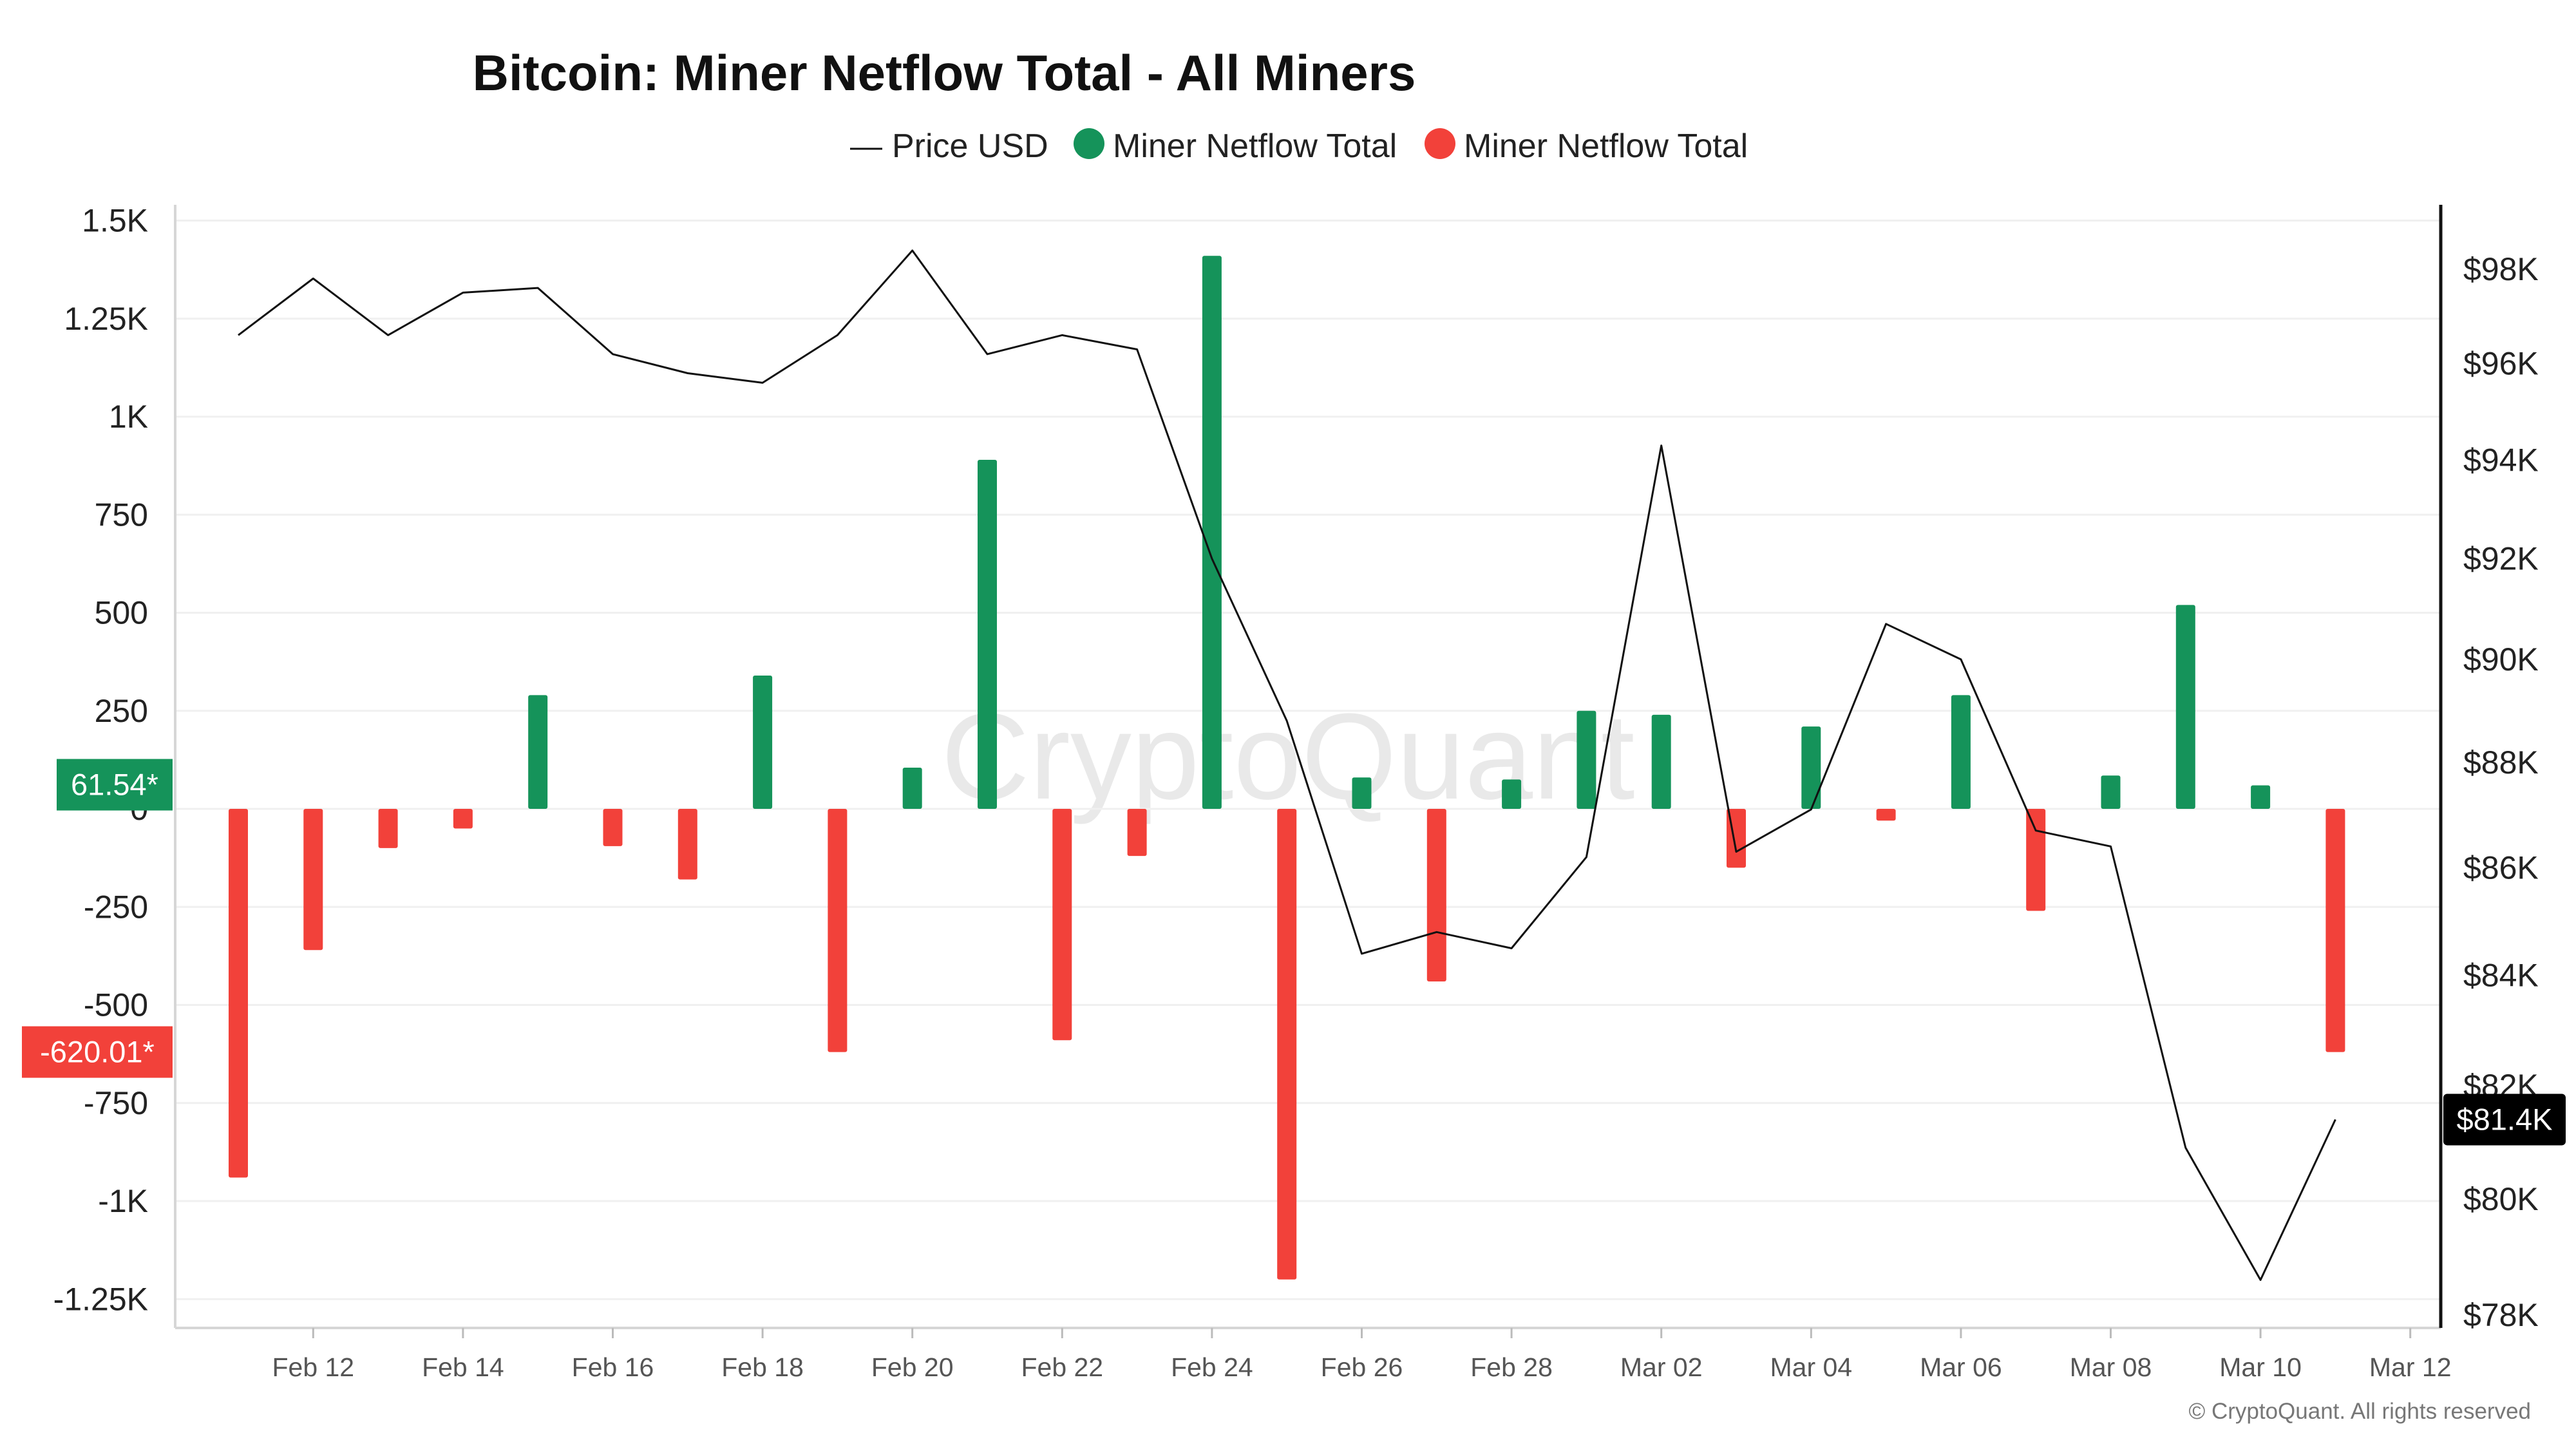 The image size is (2576, 1449). I want to click on y-left-tick-label: -250, so click(116, 907).